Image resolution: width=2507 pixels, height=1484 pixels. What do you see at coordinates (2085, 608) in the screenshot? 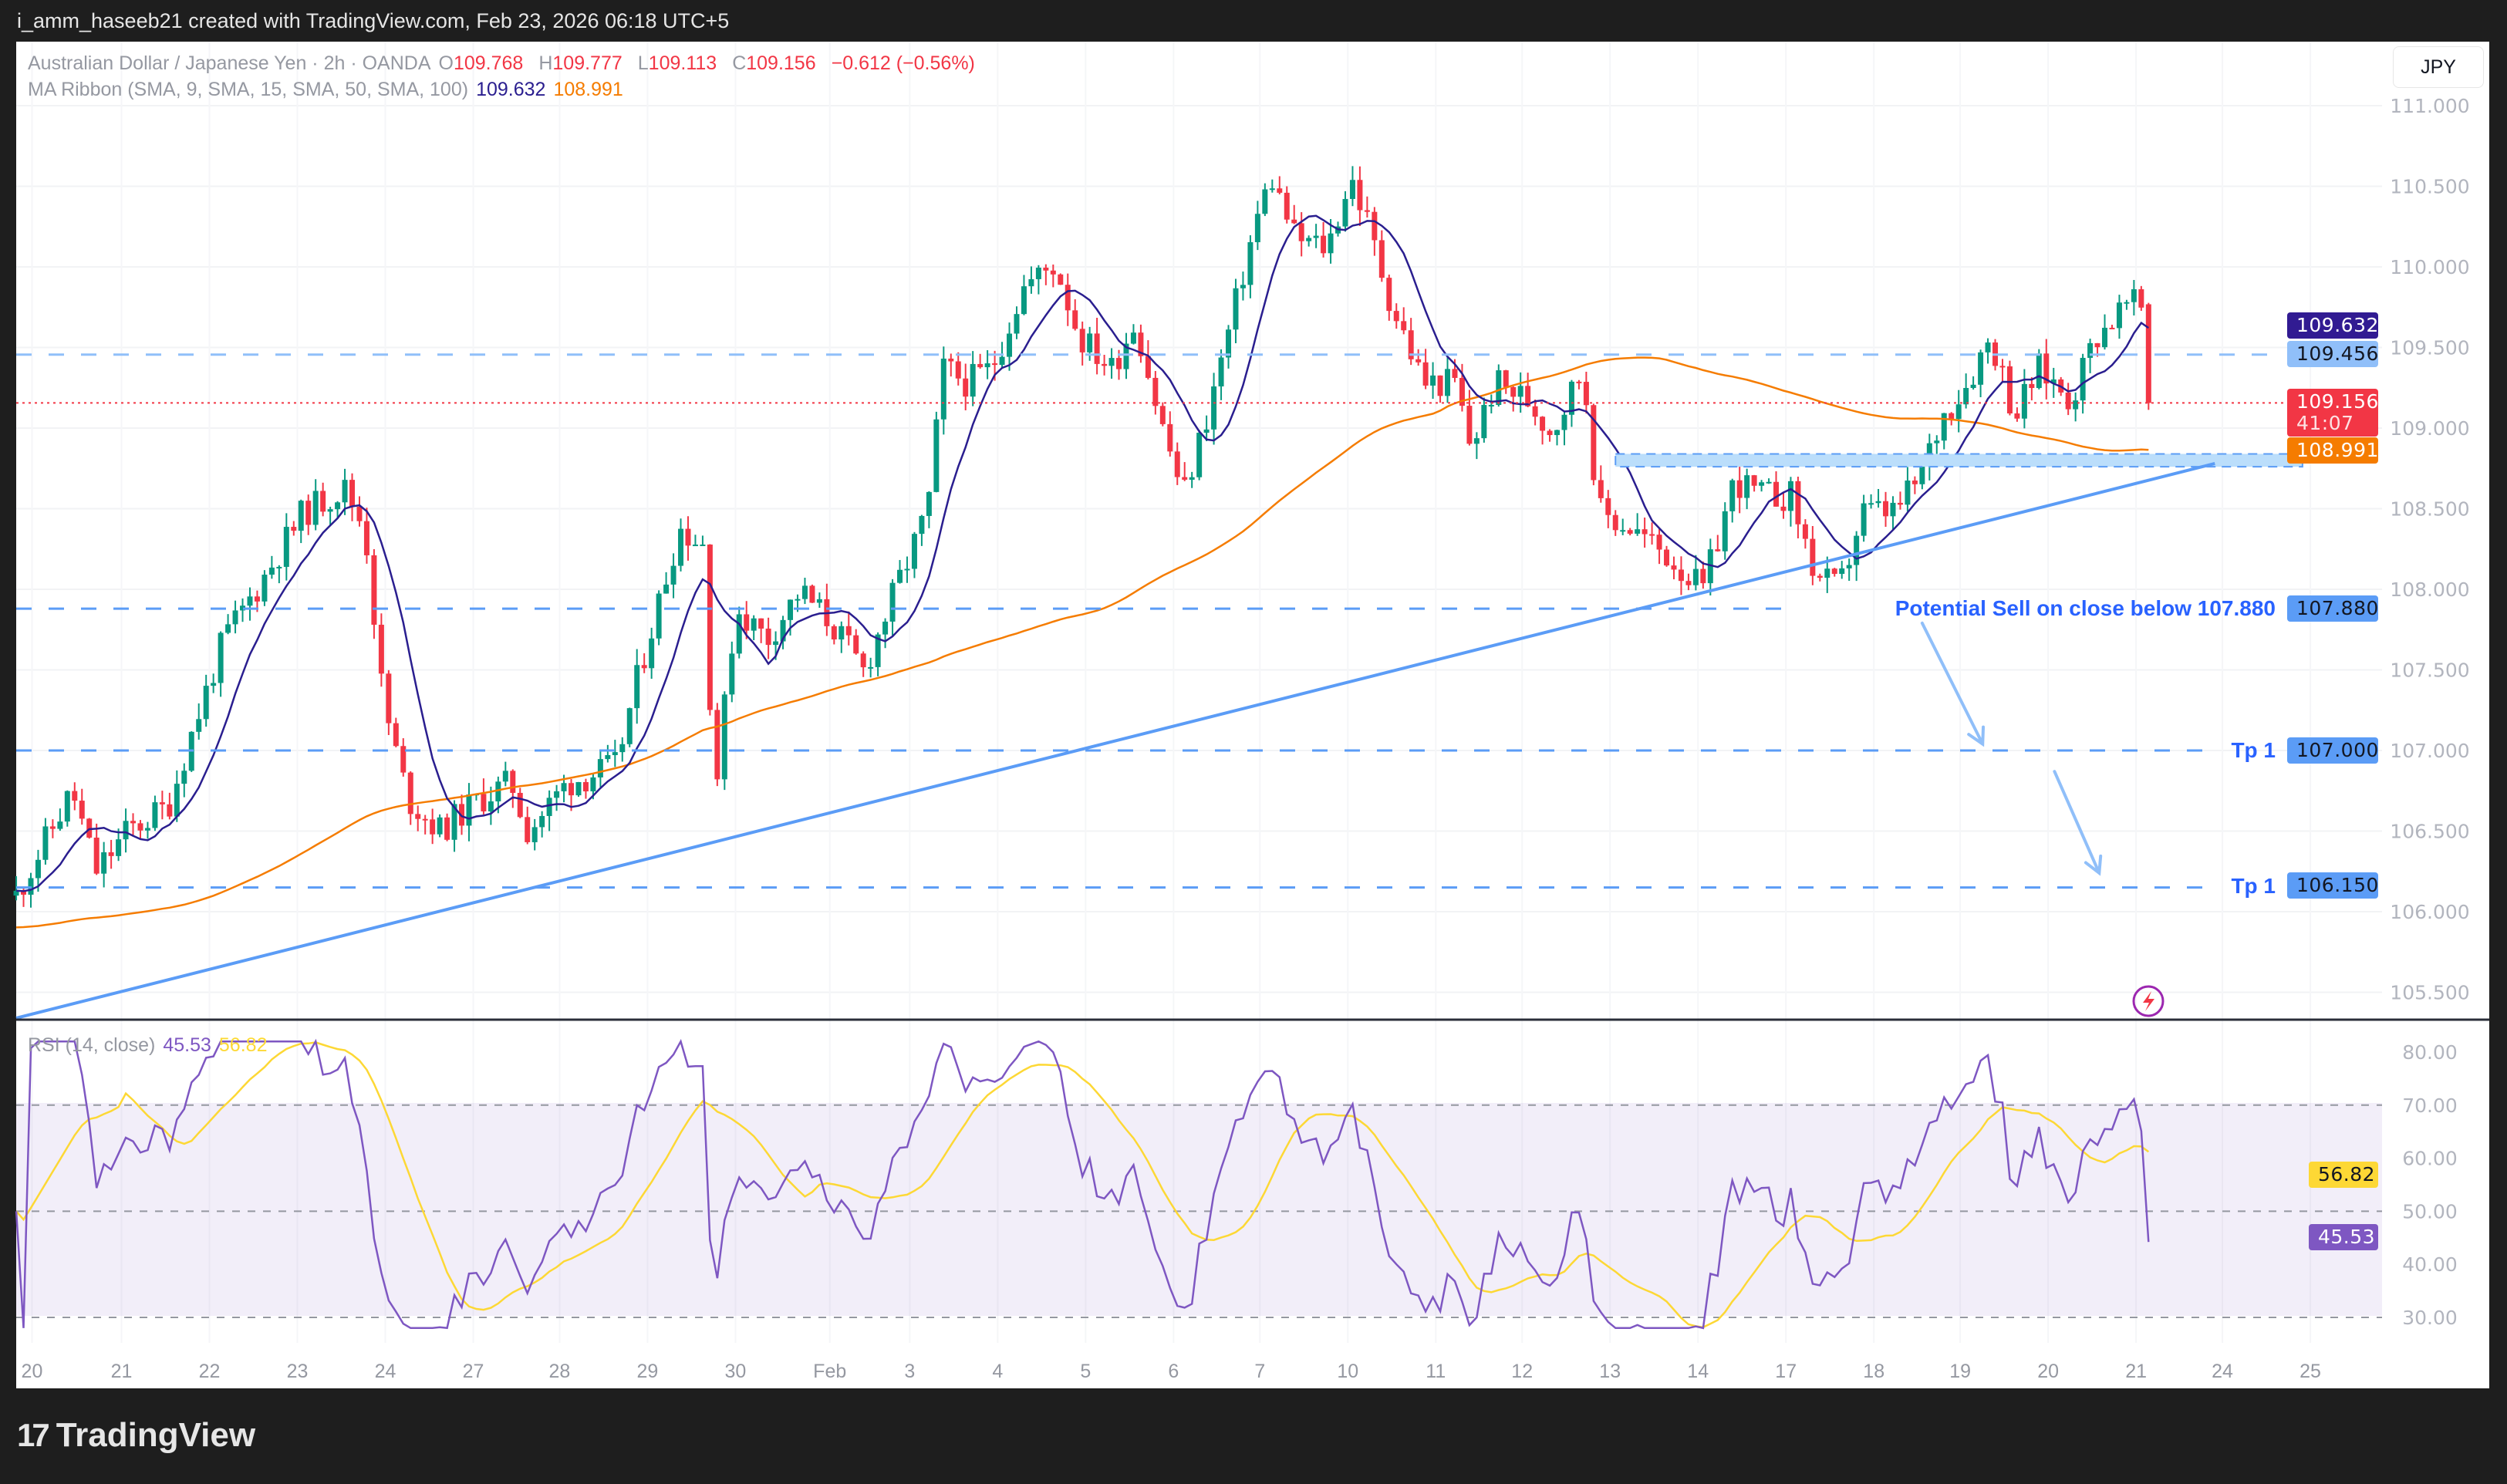
I see `sell-annotation: Potential Sell on close below 107.880` at bounding box center [2085, 608].